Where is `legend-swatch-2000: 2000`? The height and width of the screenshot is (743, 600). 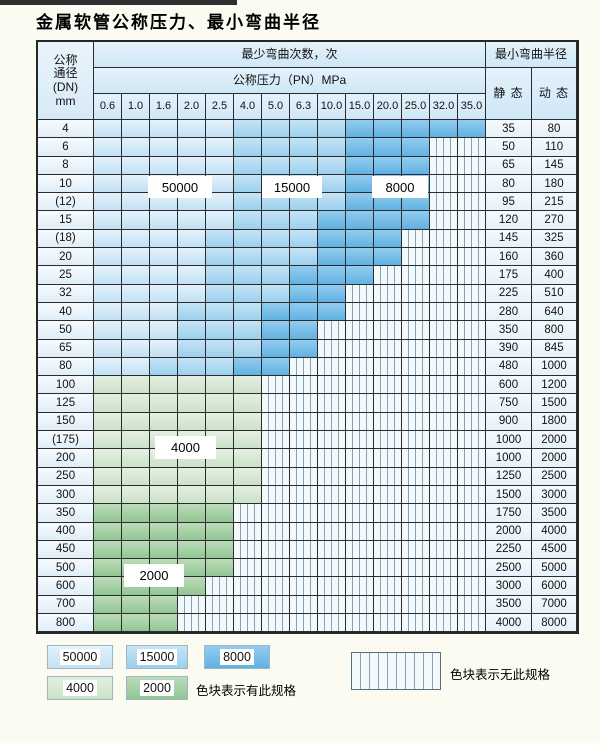 legend-swatch-2000: 2000 is located at coordinates (157, 688).